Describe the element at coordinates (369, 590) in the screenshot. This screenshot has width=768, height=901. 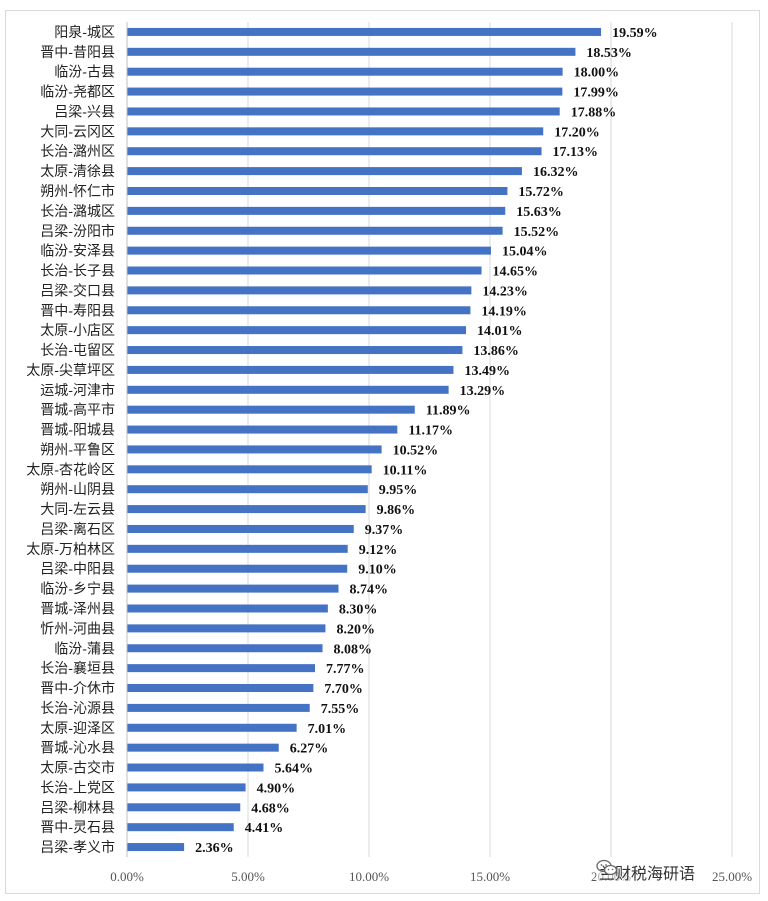
I see `data-label: 8.74%` at that location.